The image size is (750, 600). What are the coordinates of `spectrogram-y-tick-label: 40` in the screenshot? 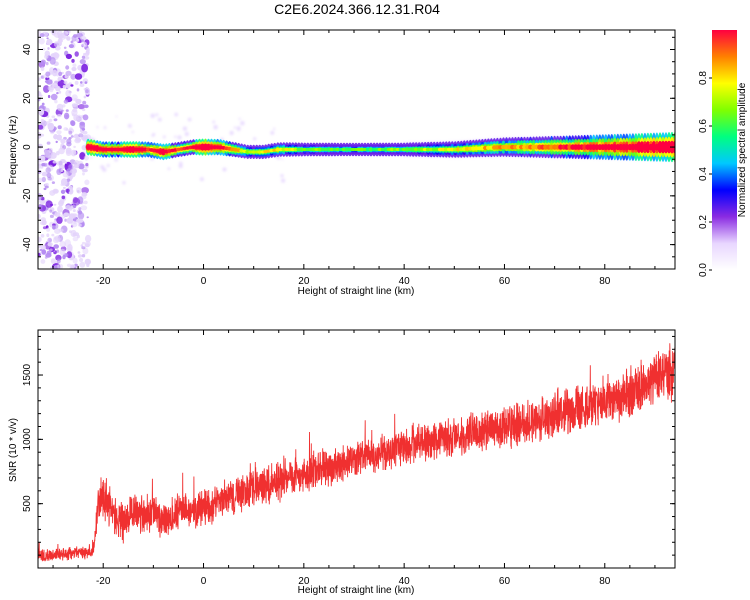 It's located at (27, 50).